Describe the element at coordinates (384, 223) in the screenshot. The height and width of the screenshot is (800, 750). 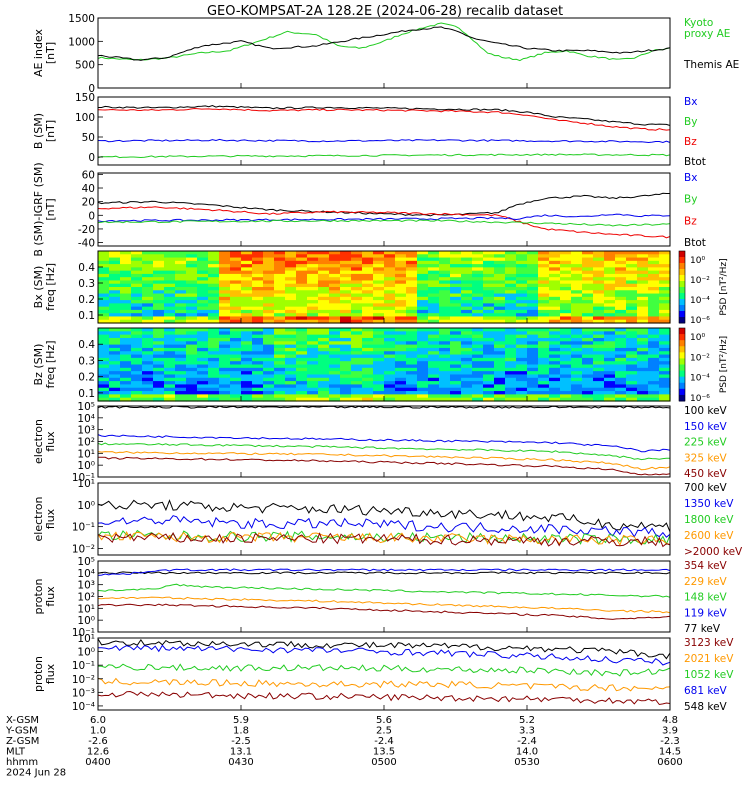
I see `series-line-by` at that location.